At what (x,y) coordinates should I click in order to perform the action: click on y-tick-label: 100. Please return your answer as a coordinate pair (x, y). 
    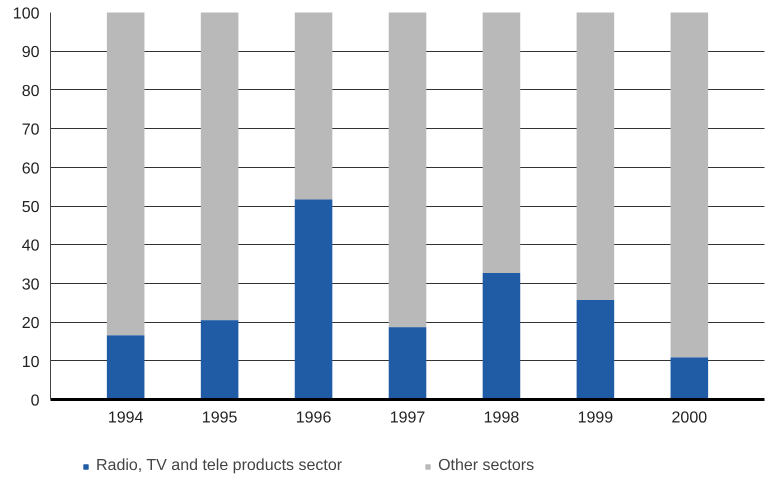
    Looking at the image, I should click on (26, 14).